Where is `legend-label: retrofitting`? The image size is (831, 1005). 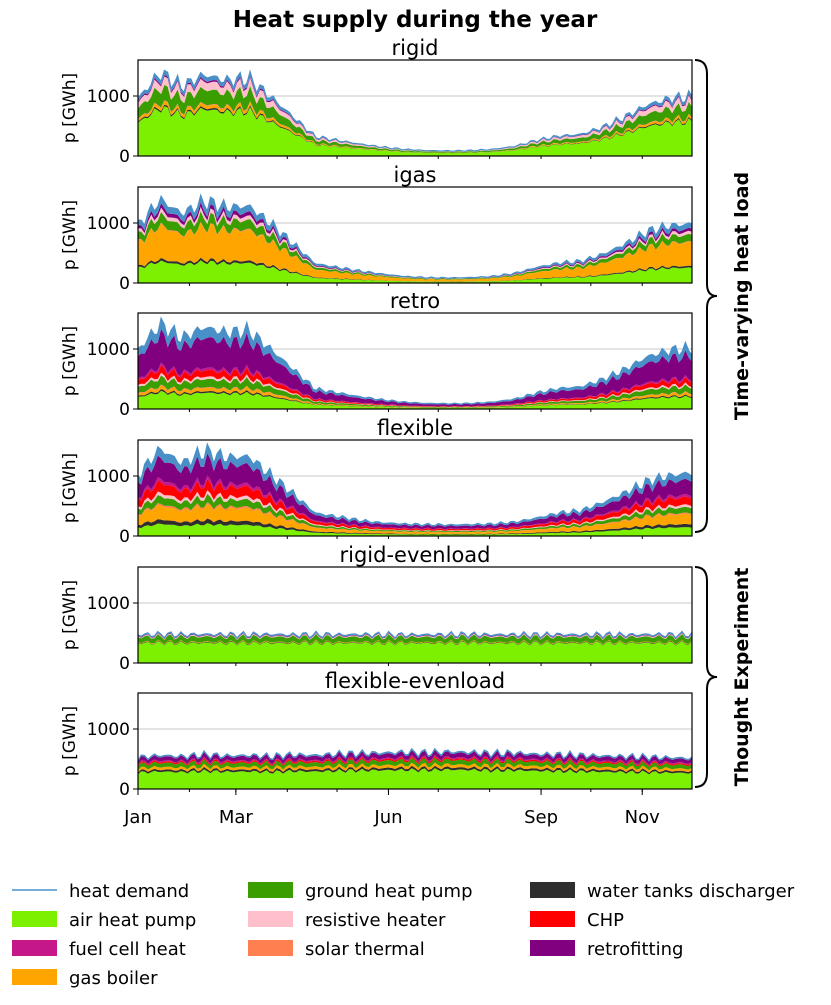 legend-label: retrofitting is located at coordinates (635, 949).